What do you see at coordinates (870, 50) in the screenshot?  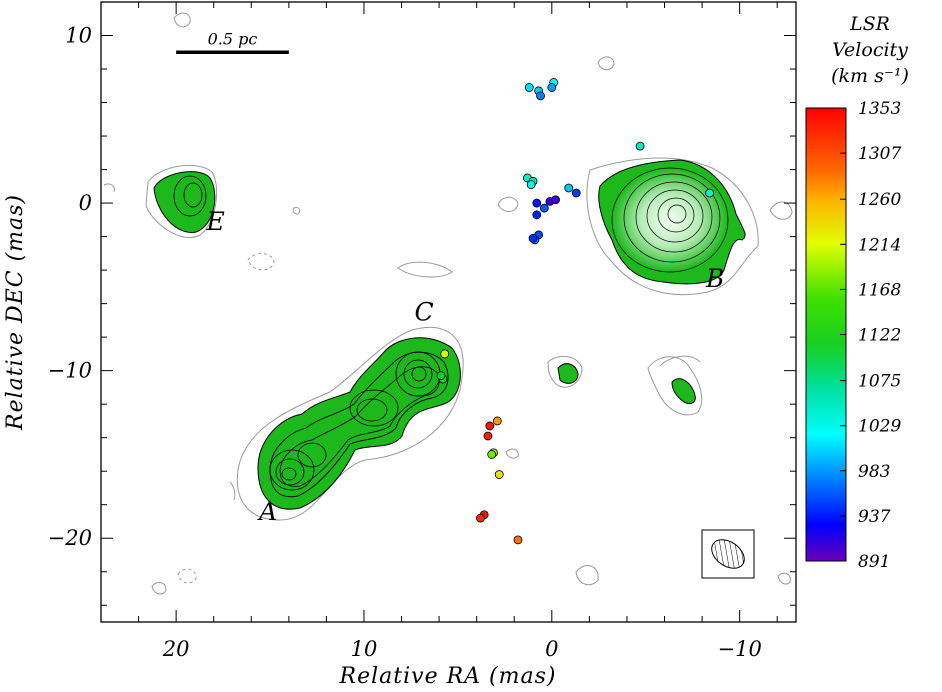 I see `colorbar-title-line-2: Velocity` at bounding box center [870, 50].